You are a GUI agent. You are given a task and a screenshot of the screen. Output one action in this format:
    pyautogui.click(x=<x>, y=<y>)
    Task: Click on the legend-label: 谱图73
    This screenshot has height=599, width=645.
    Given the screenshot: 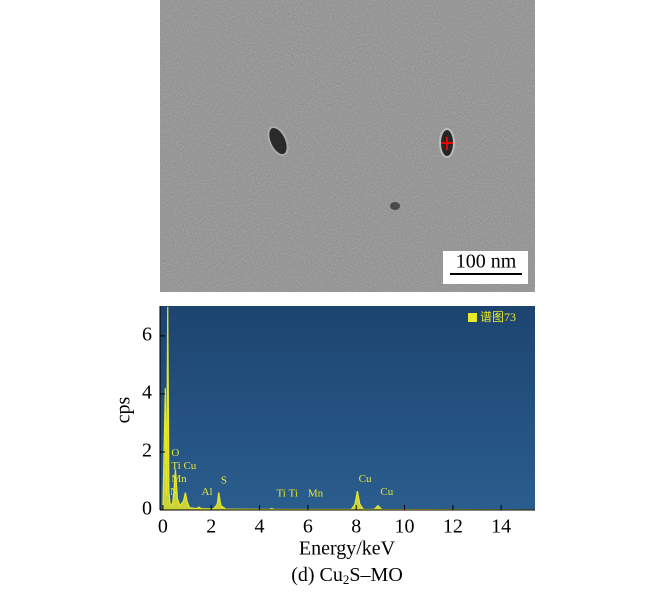 What is the action you would take?
    pyautogui.click(x=498, y=317)
    